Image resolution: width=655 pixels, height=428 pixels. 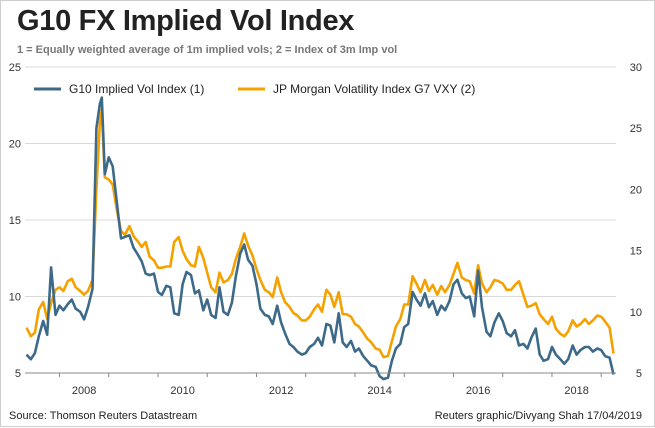 What do you see at coordinates (84, 391) in the screenshot?
I see `x-tick-label: 2008` at bounding box center [84, 391].